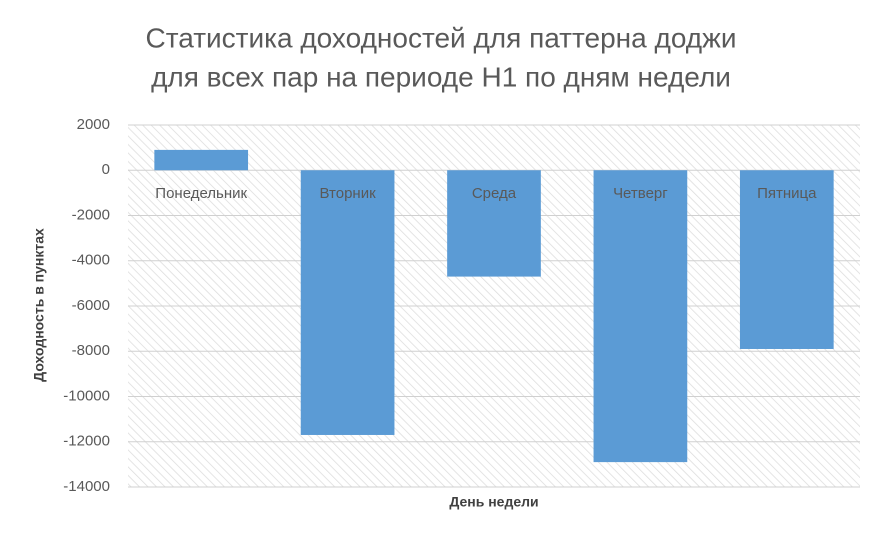  What do you see at coordinates (91, 214) in the screenshot?
I see `y-tick-label: -2000` at bounding box center [91, 214].